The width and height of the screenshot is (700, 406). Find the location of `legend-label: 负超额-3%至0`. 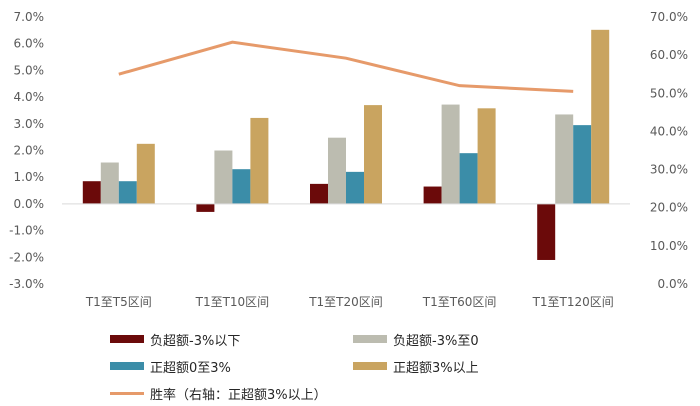

legend-label: 负超额-3%至0 is located at coordinates (436, 341).